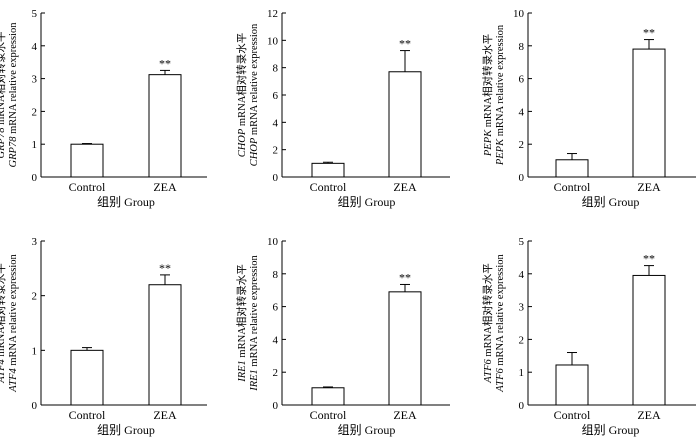 This screenshot has height=438, width=700. Describe the element at coordinates (254, 94) in the screenshot. I see `y-axis-title-en: CHOP mRNA relative expression` at that location.